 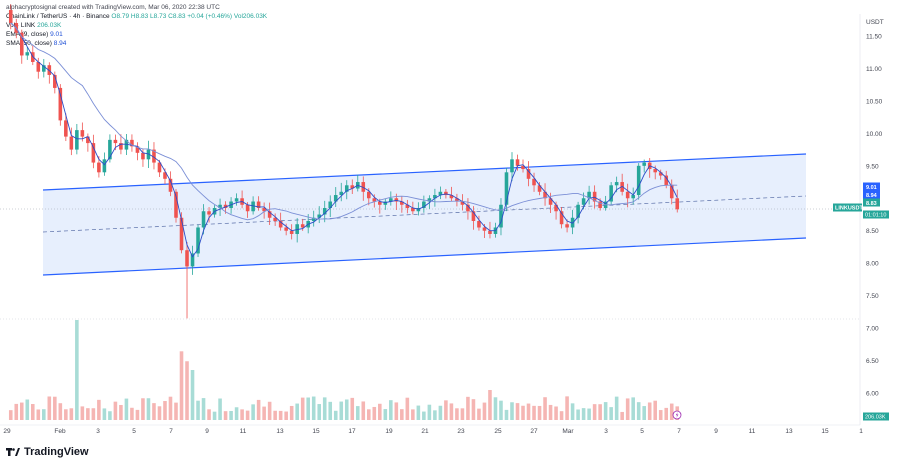 I want to click on time-tick-label: 27, so click(x=534, y=431).